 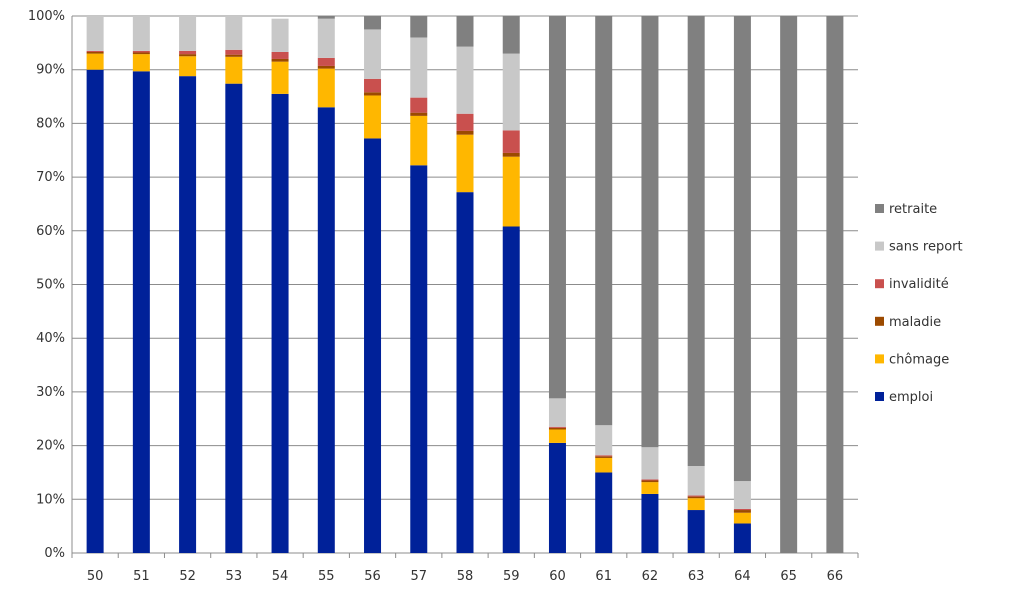 I want to click on y-tick-label: 20%, so click(x=50, y=446).